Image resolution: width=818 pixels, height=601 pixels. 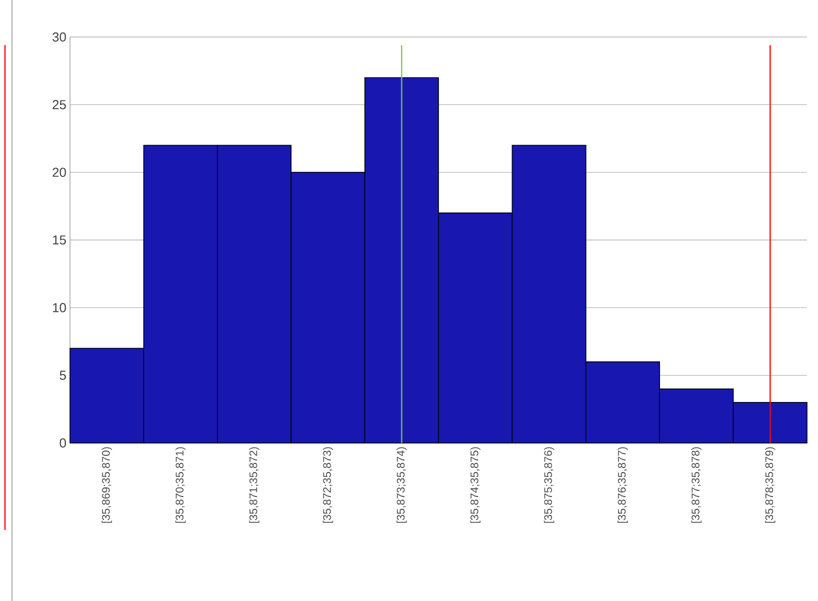 I want to click on x-tick-label: [35,875;35,876), so click(x=549, y=485).